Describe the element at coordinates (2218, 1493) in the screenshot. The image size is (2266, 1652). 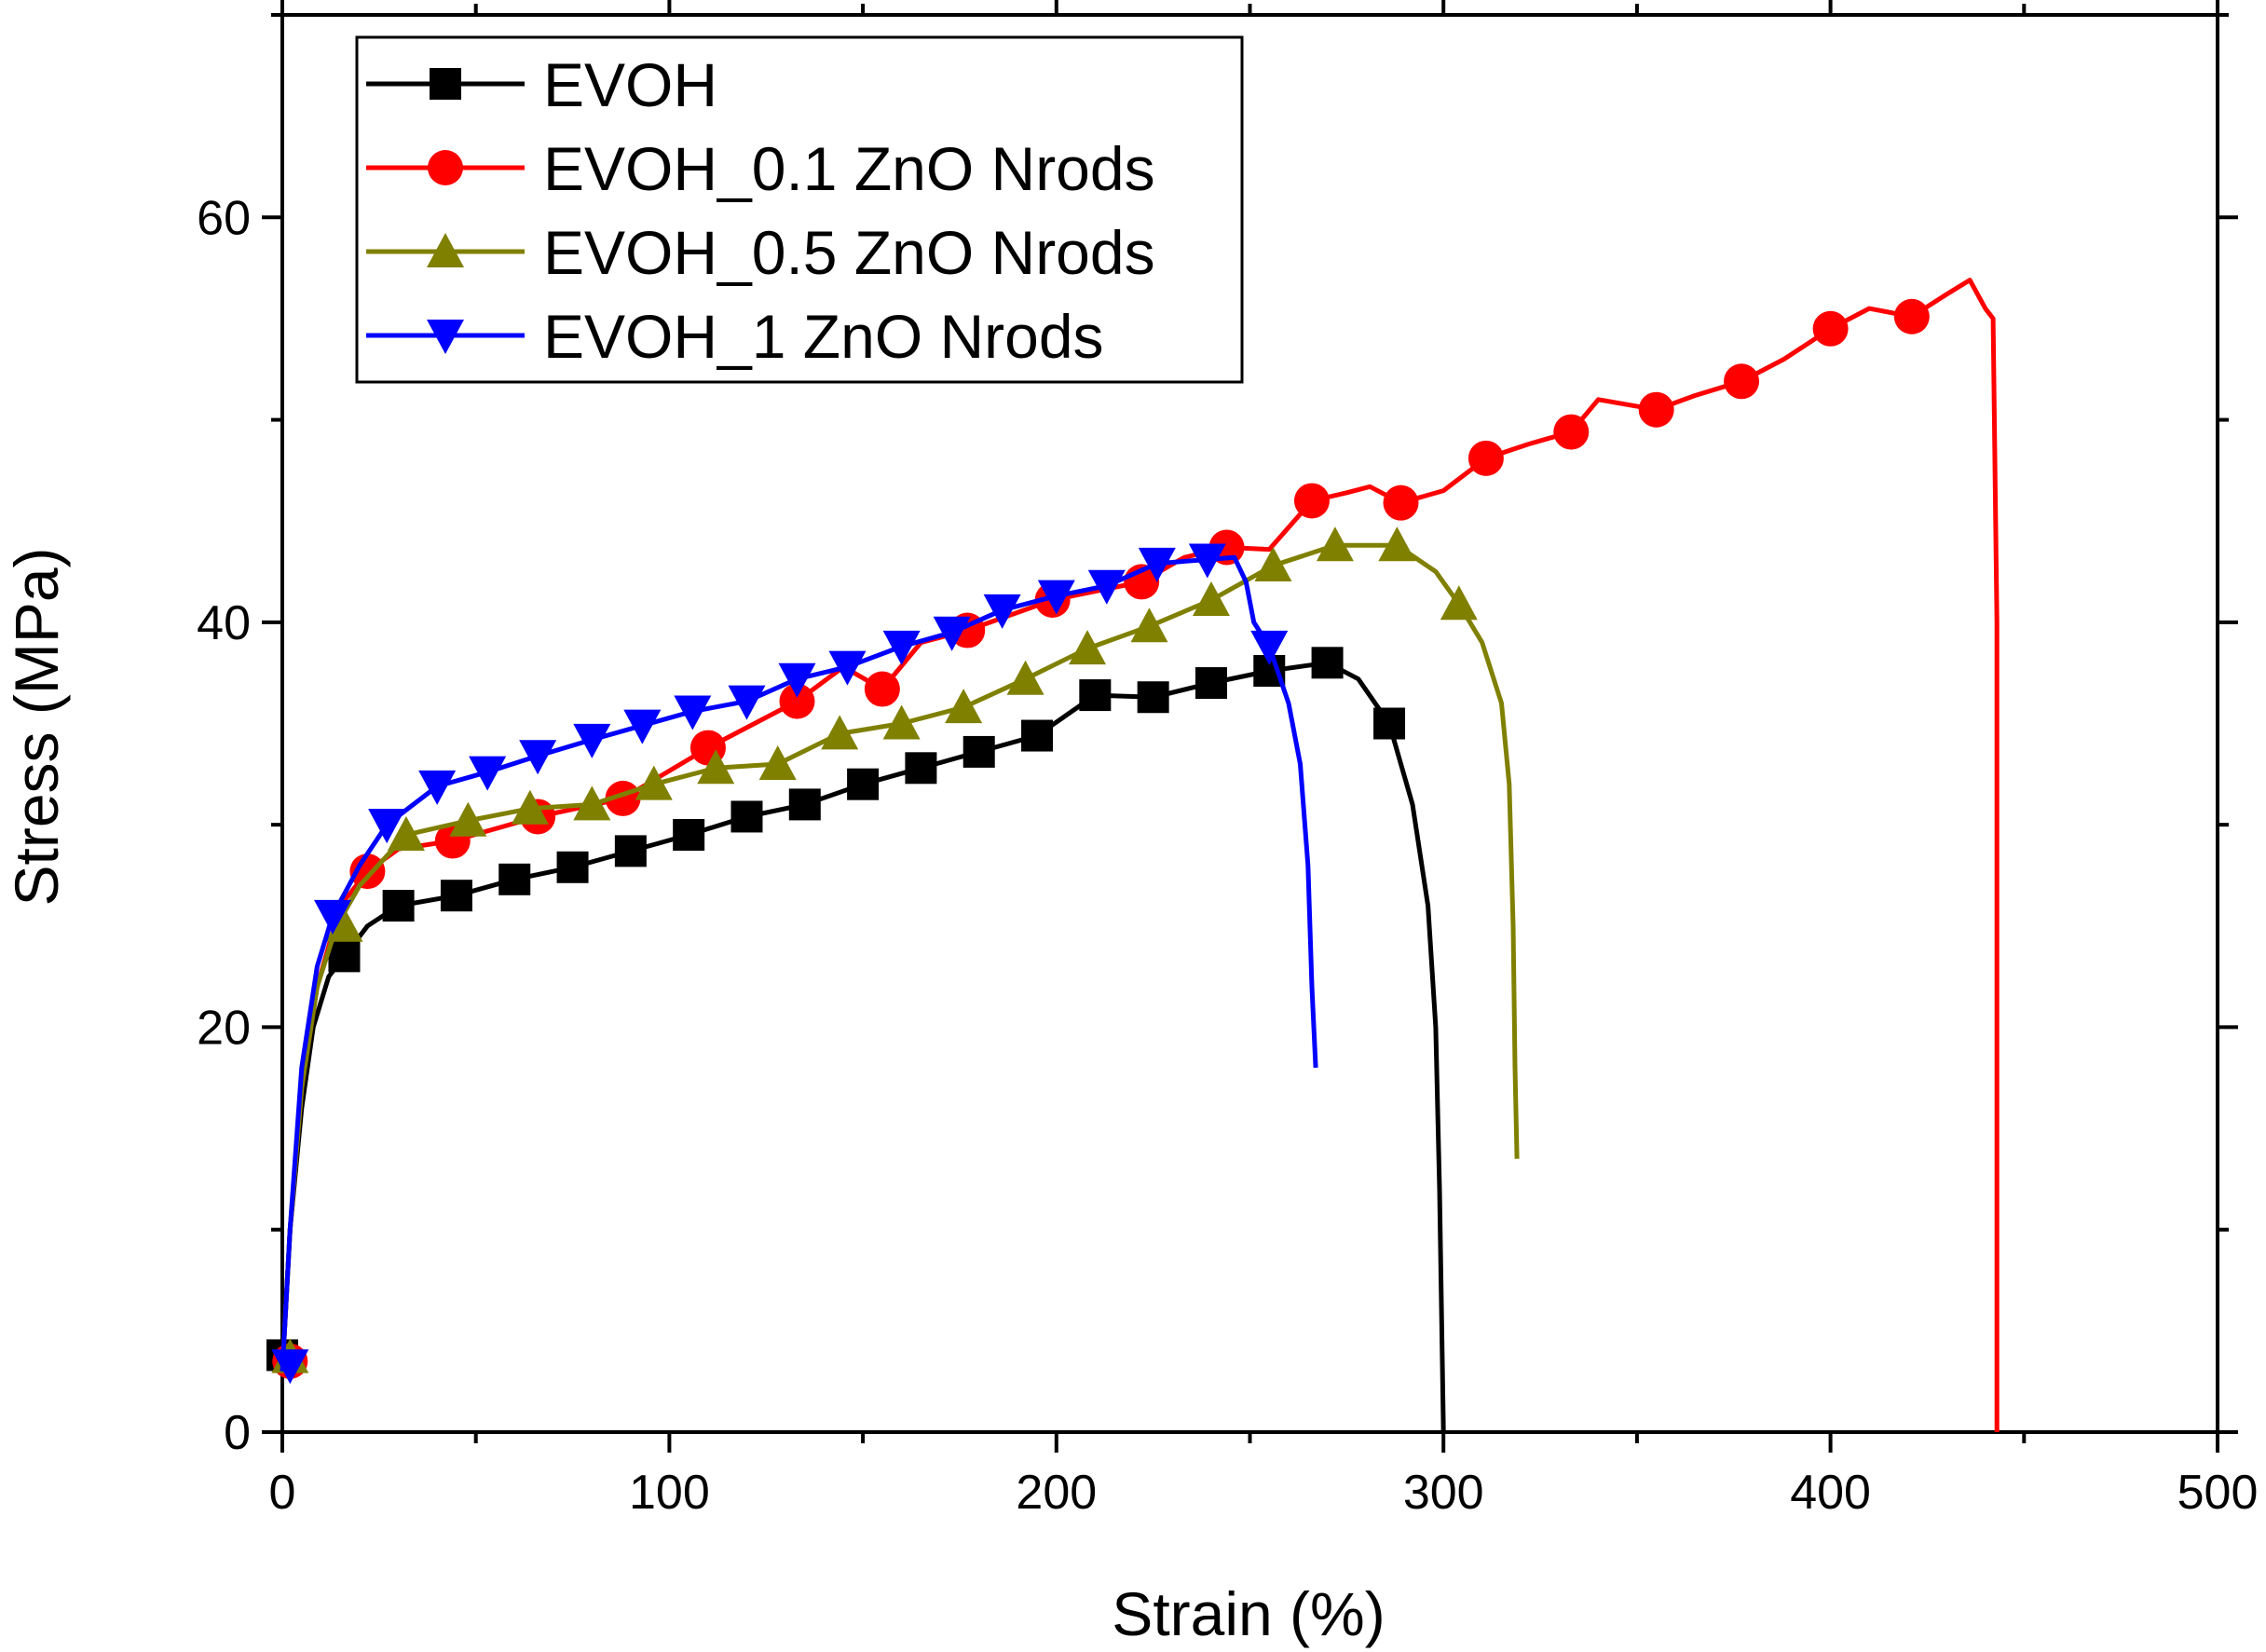
I see `x-tick-label: 500` at that location.